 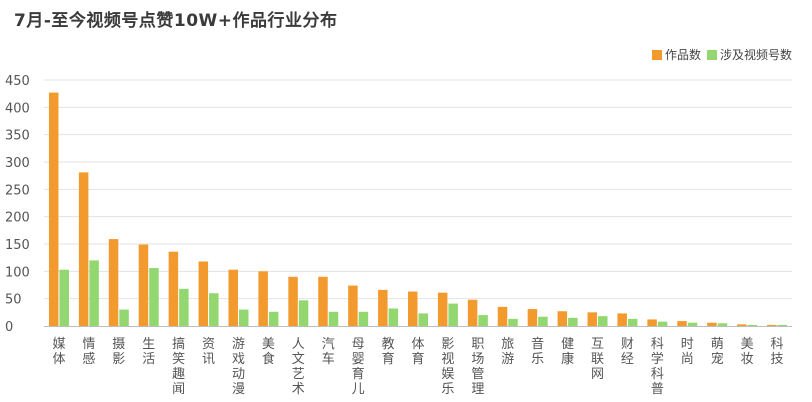 What do you see at coordinates (447, 374) in the screenshot?
I see `x-tick-label: 娱` at bounding box center [447, 374].